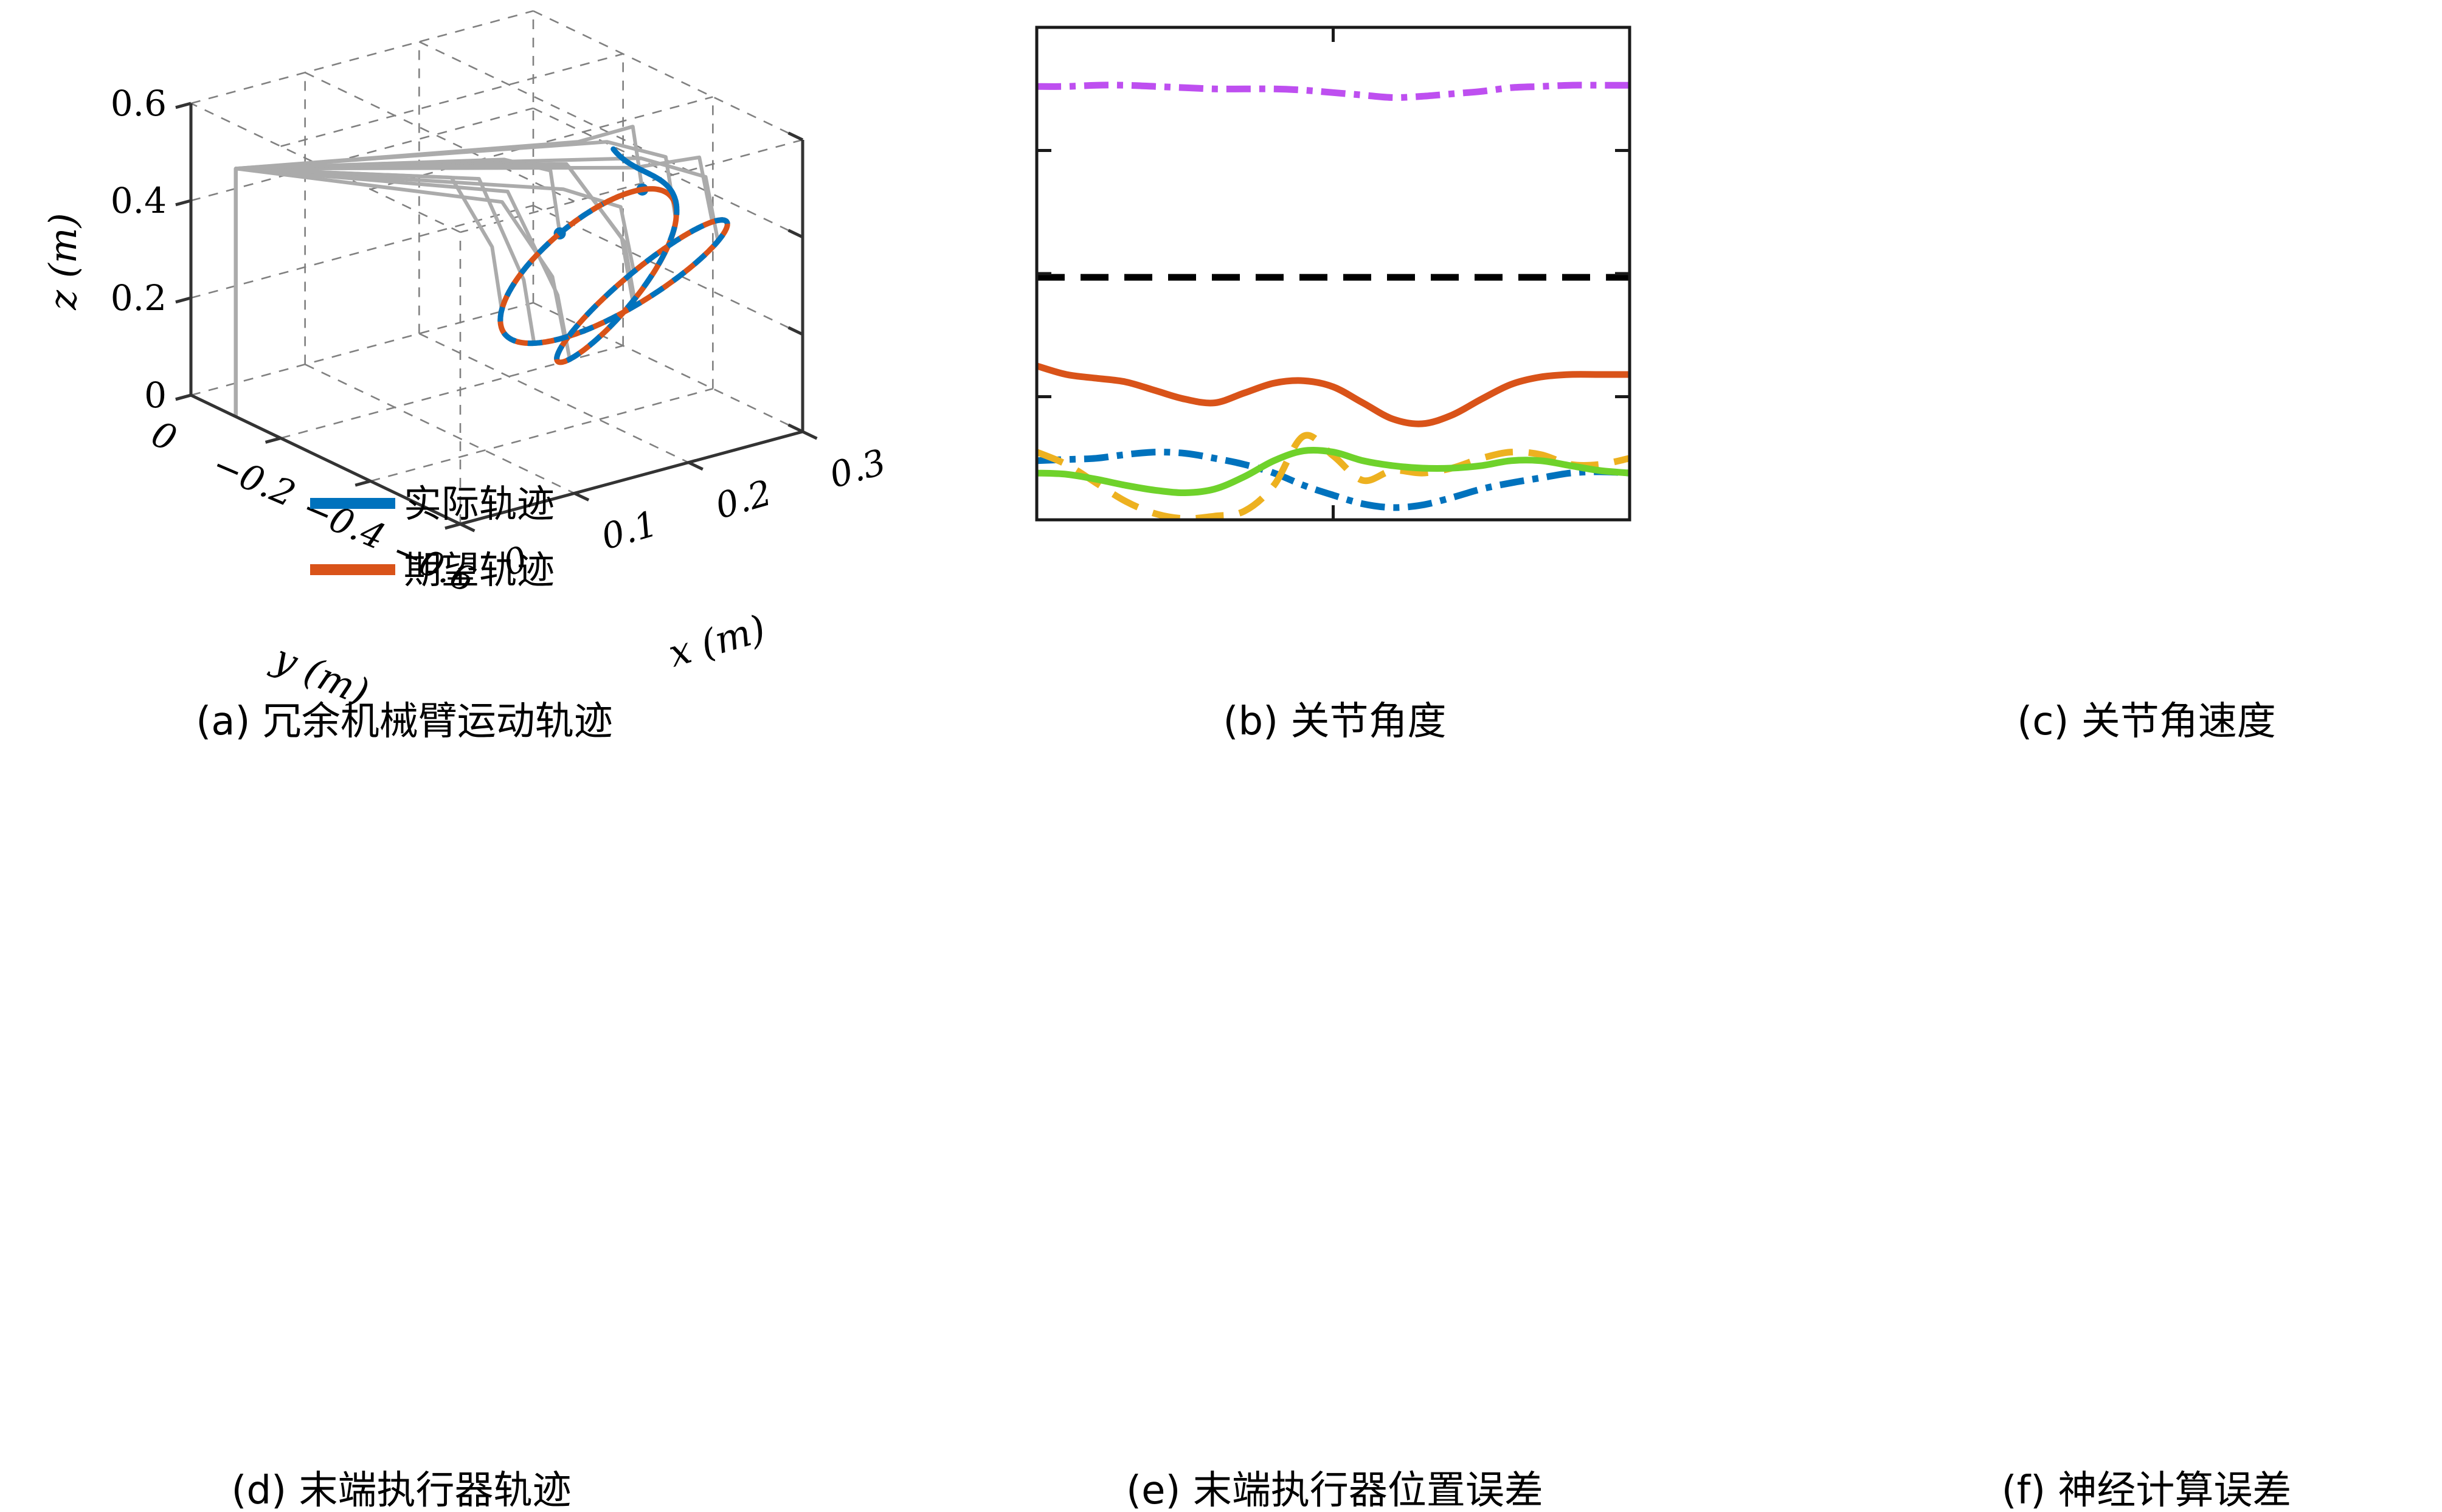 Image resolution: width=2442 pixels, height=1512 pixels. Describe the element at coordinates (63, 262) in the screenshot. I see `z-axis-label: z (m)` at that location.